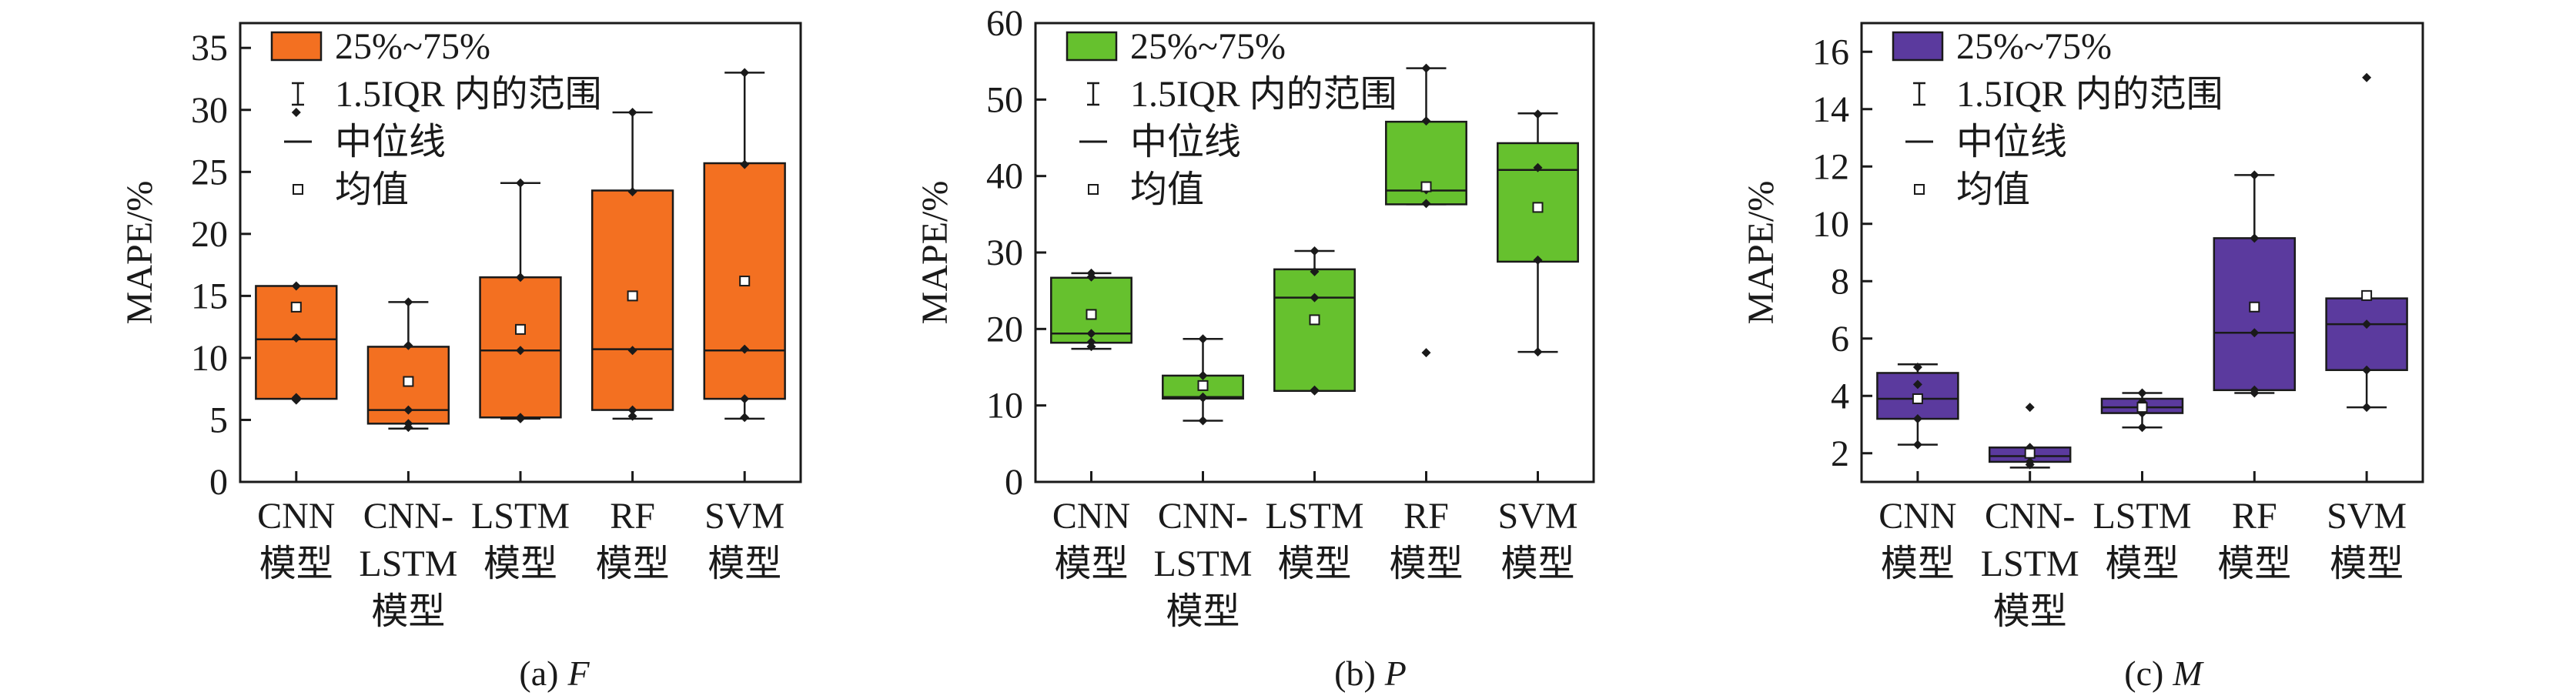 The image size is (2576, 699). I want to click on y-tick-label: 15, so click(210, 296).